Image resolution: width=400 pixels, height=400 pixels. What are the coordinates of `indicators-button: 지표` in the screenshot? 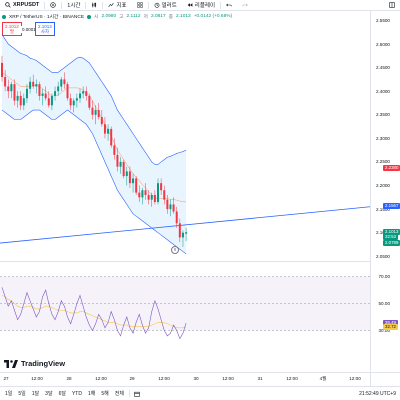 It's located at (117, 5).